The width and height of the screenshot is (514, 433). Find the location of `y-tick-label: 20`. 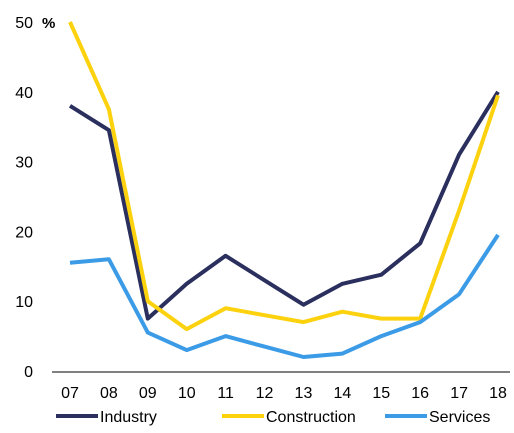

y-tick-label: 20 is located at coordinates (24, 232).